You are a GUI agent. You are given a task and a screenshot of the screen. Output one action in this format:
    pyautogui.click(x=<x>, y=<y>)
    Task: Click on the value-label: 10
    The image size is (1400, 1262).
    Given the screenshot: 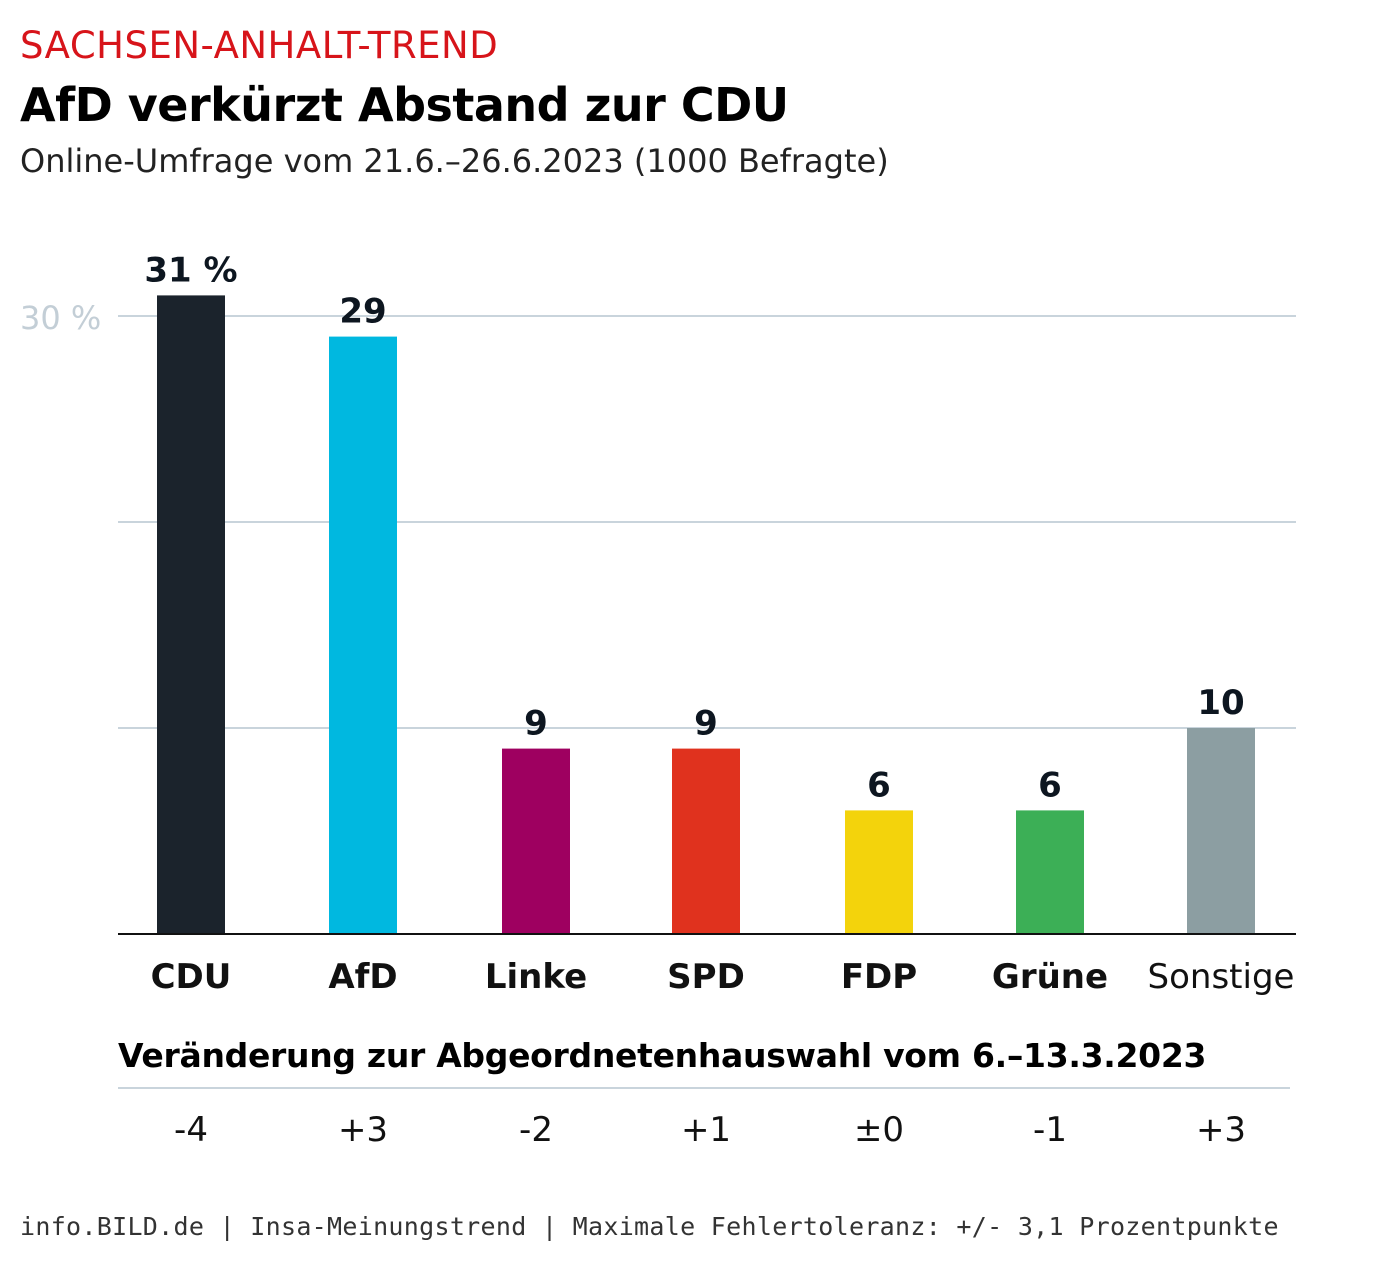 What is the action you would take?
    pyautogui.click(x=1220, y=703)
    